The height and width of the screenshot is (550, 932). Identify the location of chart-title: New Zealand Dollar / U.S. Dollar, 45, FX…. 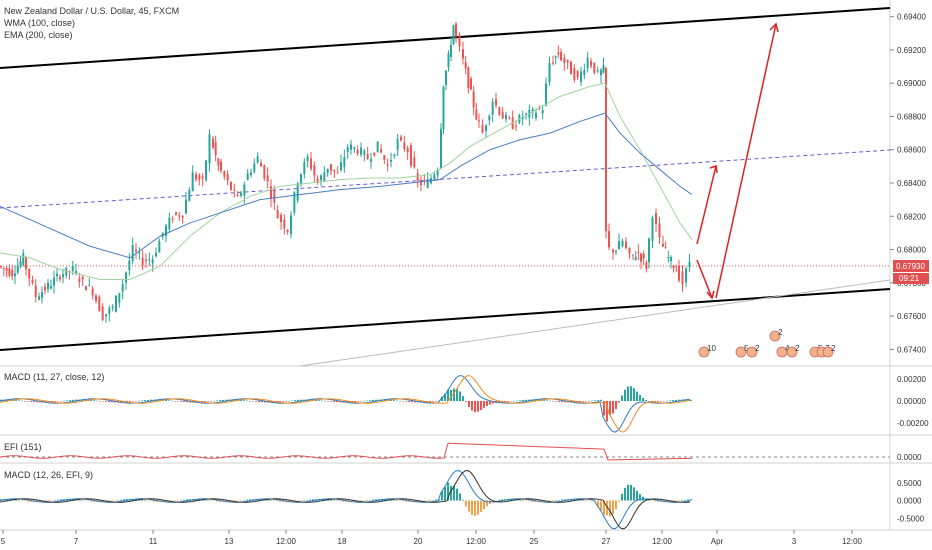
(91, 11).